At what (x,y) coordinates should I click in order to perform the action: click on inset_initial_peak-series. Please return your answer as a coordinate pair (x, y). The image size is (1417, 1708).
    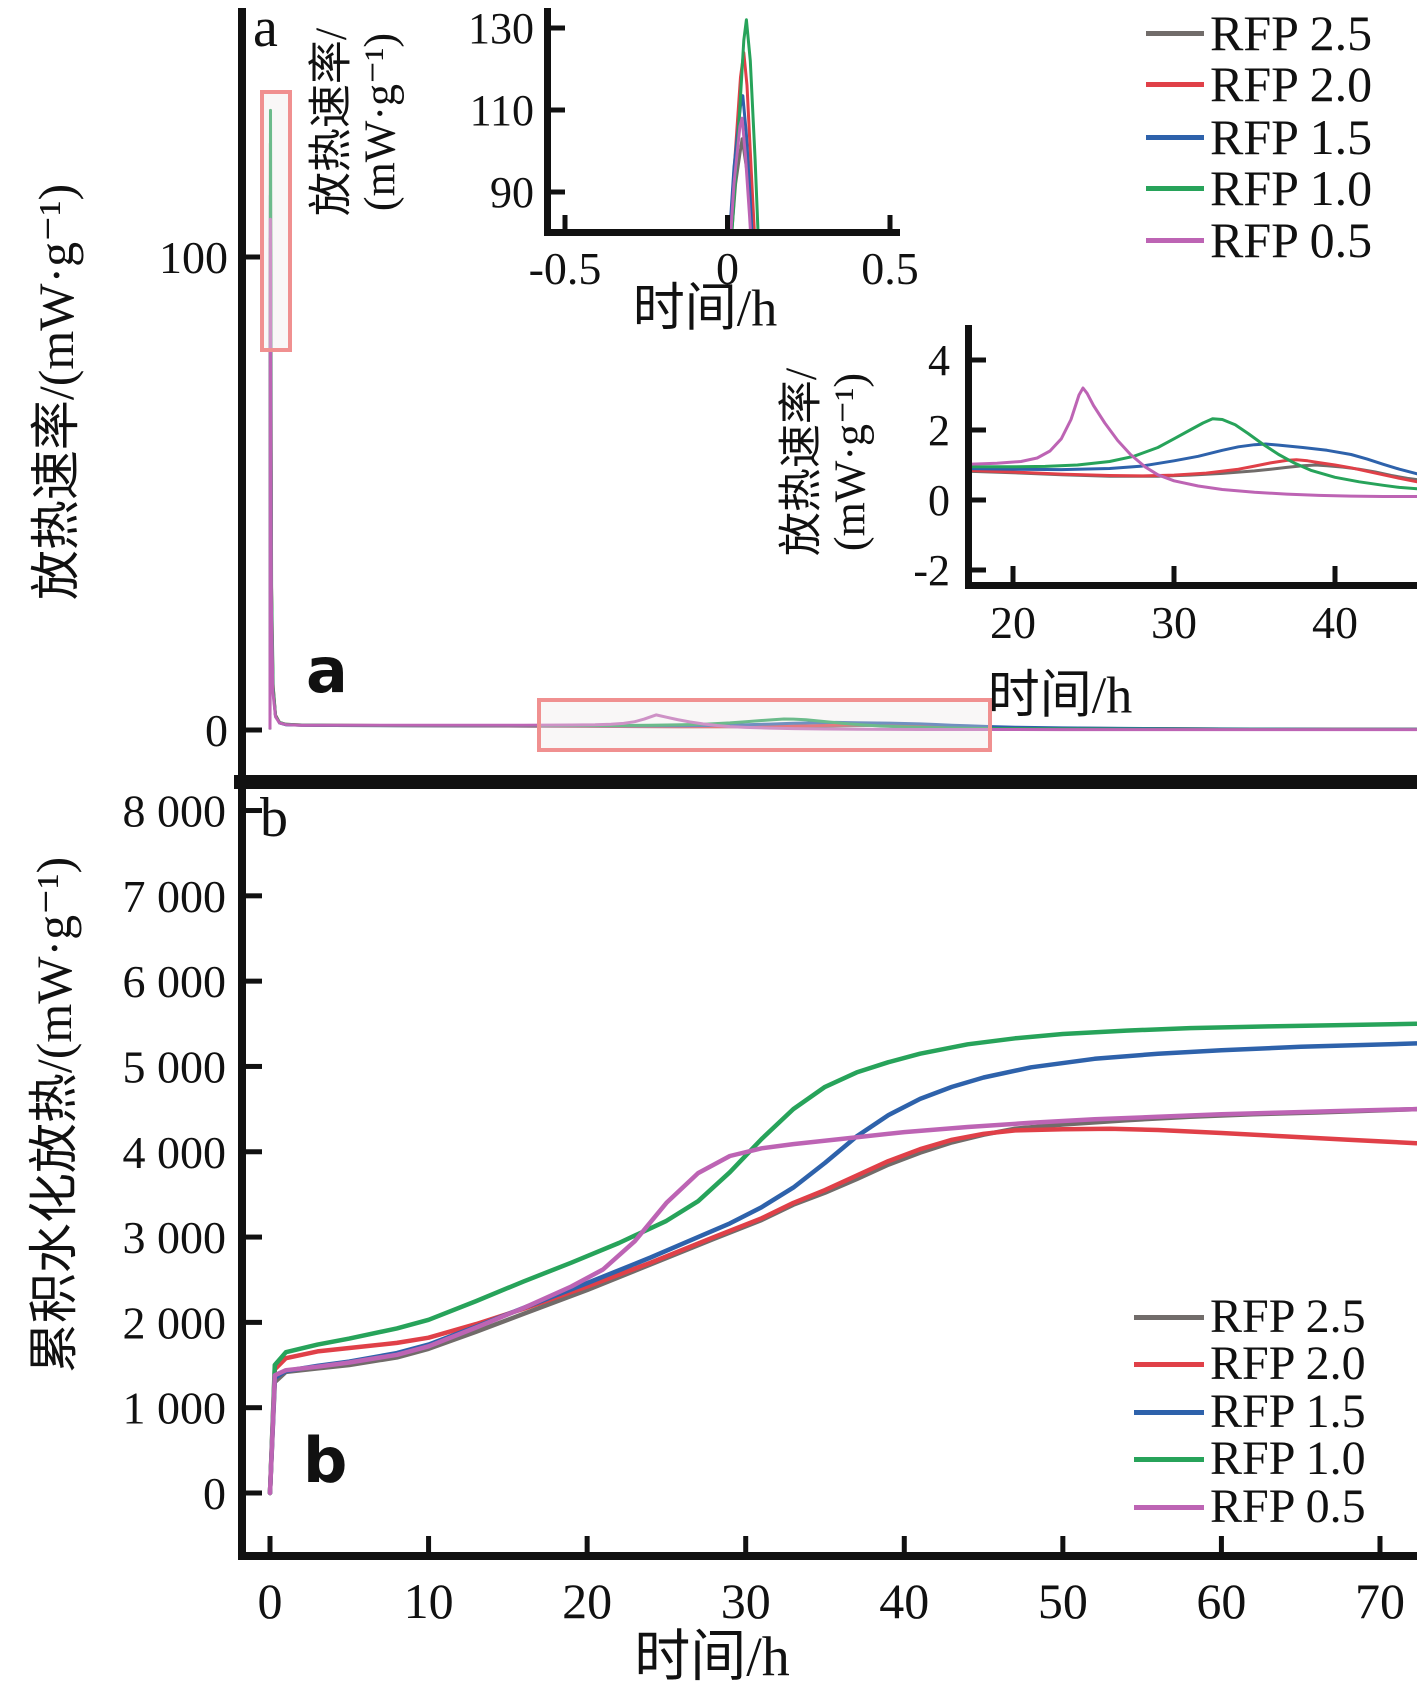
    Looking at the image, I should click on (744, 125).